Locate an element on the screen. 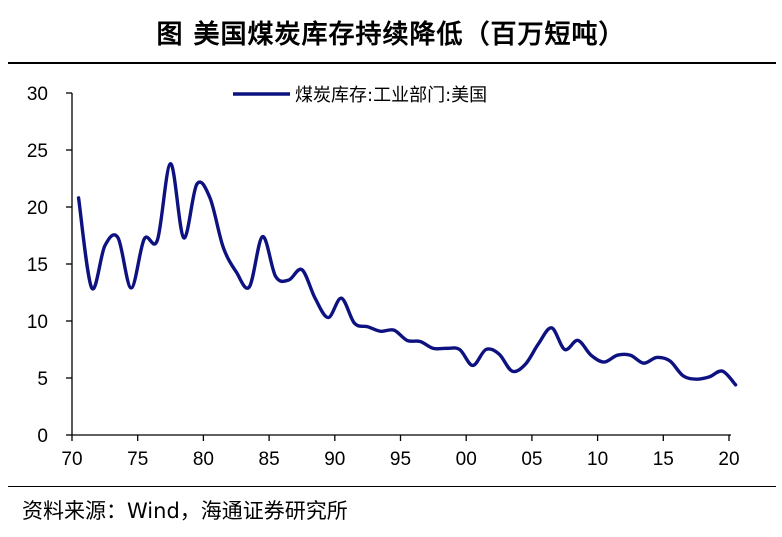 The image size is (782, 537). y-tick-label: 20 is located at coordinates (37, 208).